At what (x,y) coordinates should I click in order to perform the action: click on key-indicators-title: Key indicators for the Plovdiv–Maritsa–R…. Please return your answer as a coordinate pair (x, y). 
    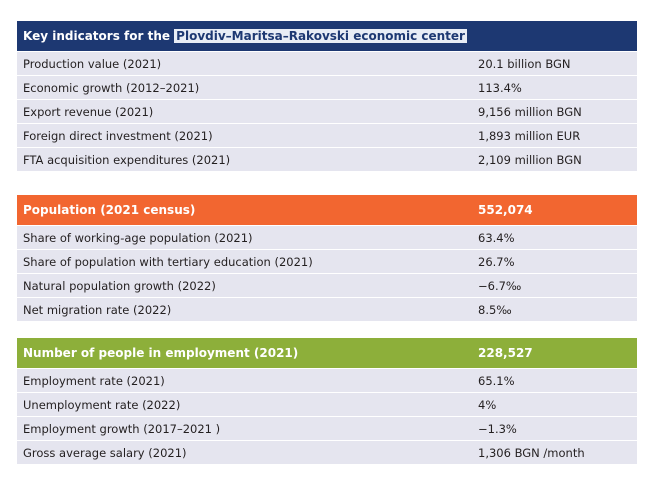
    Looking at the image, I should click on (245, 36).